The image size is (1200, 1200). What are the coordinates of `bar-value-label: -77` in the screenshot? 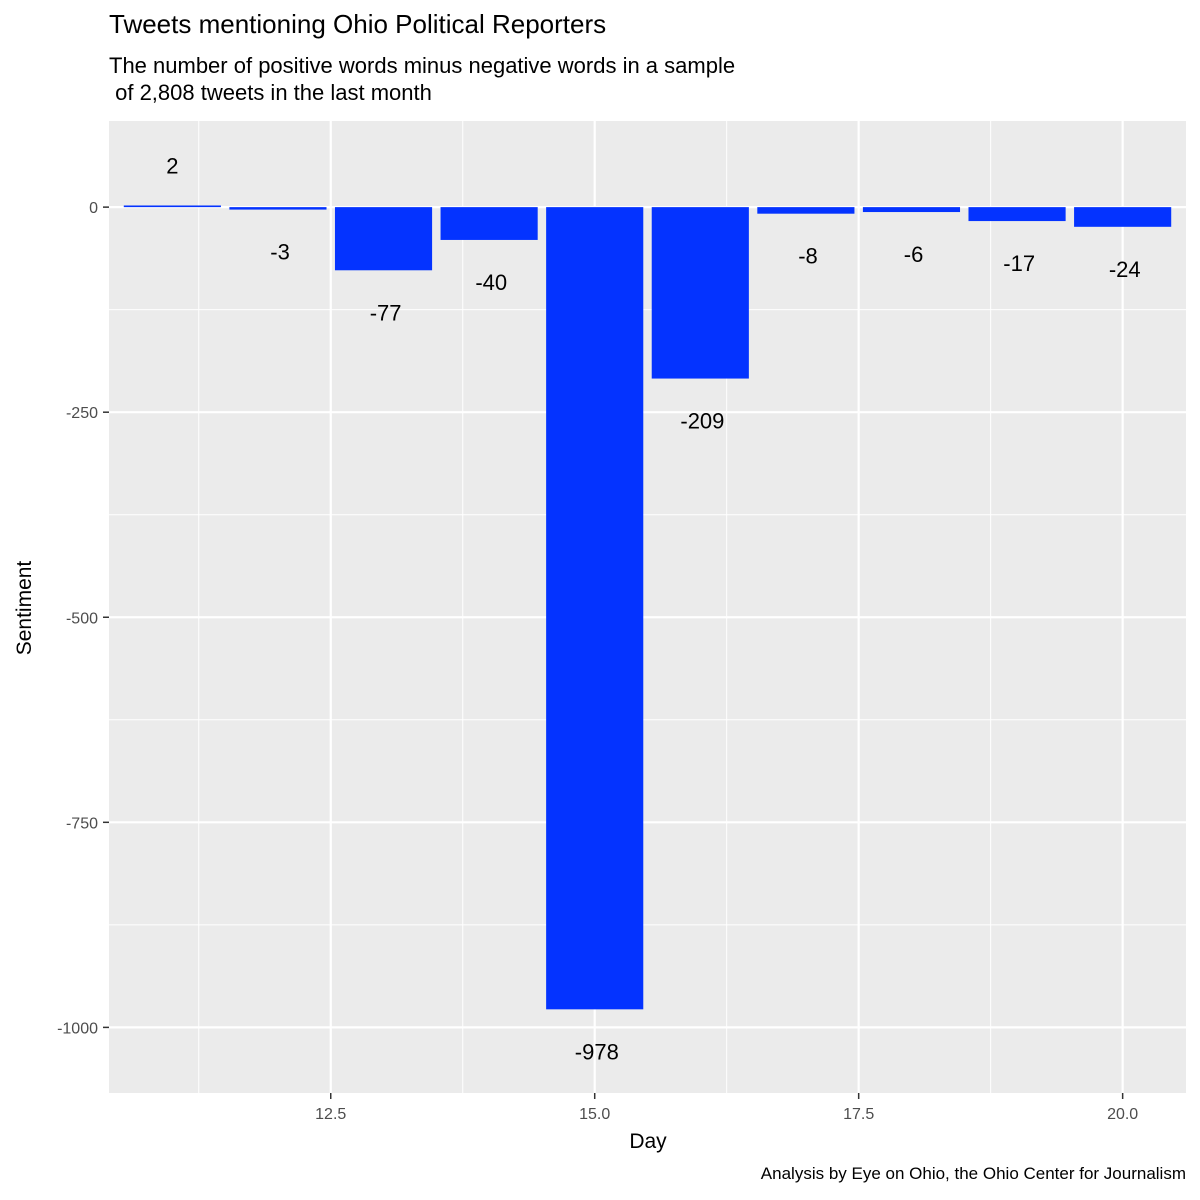 It's located at (386, 312).